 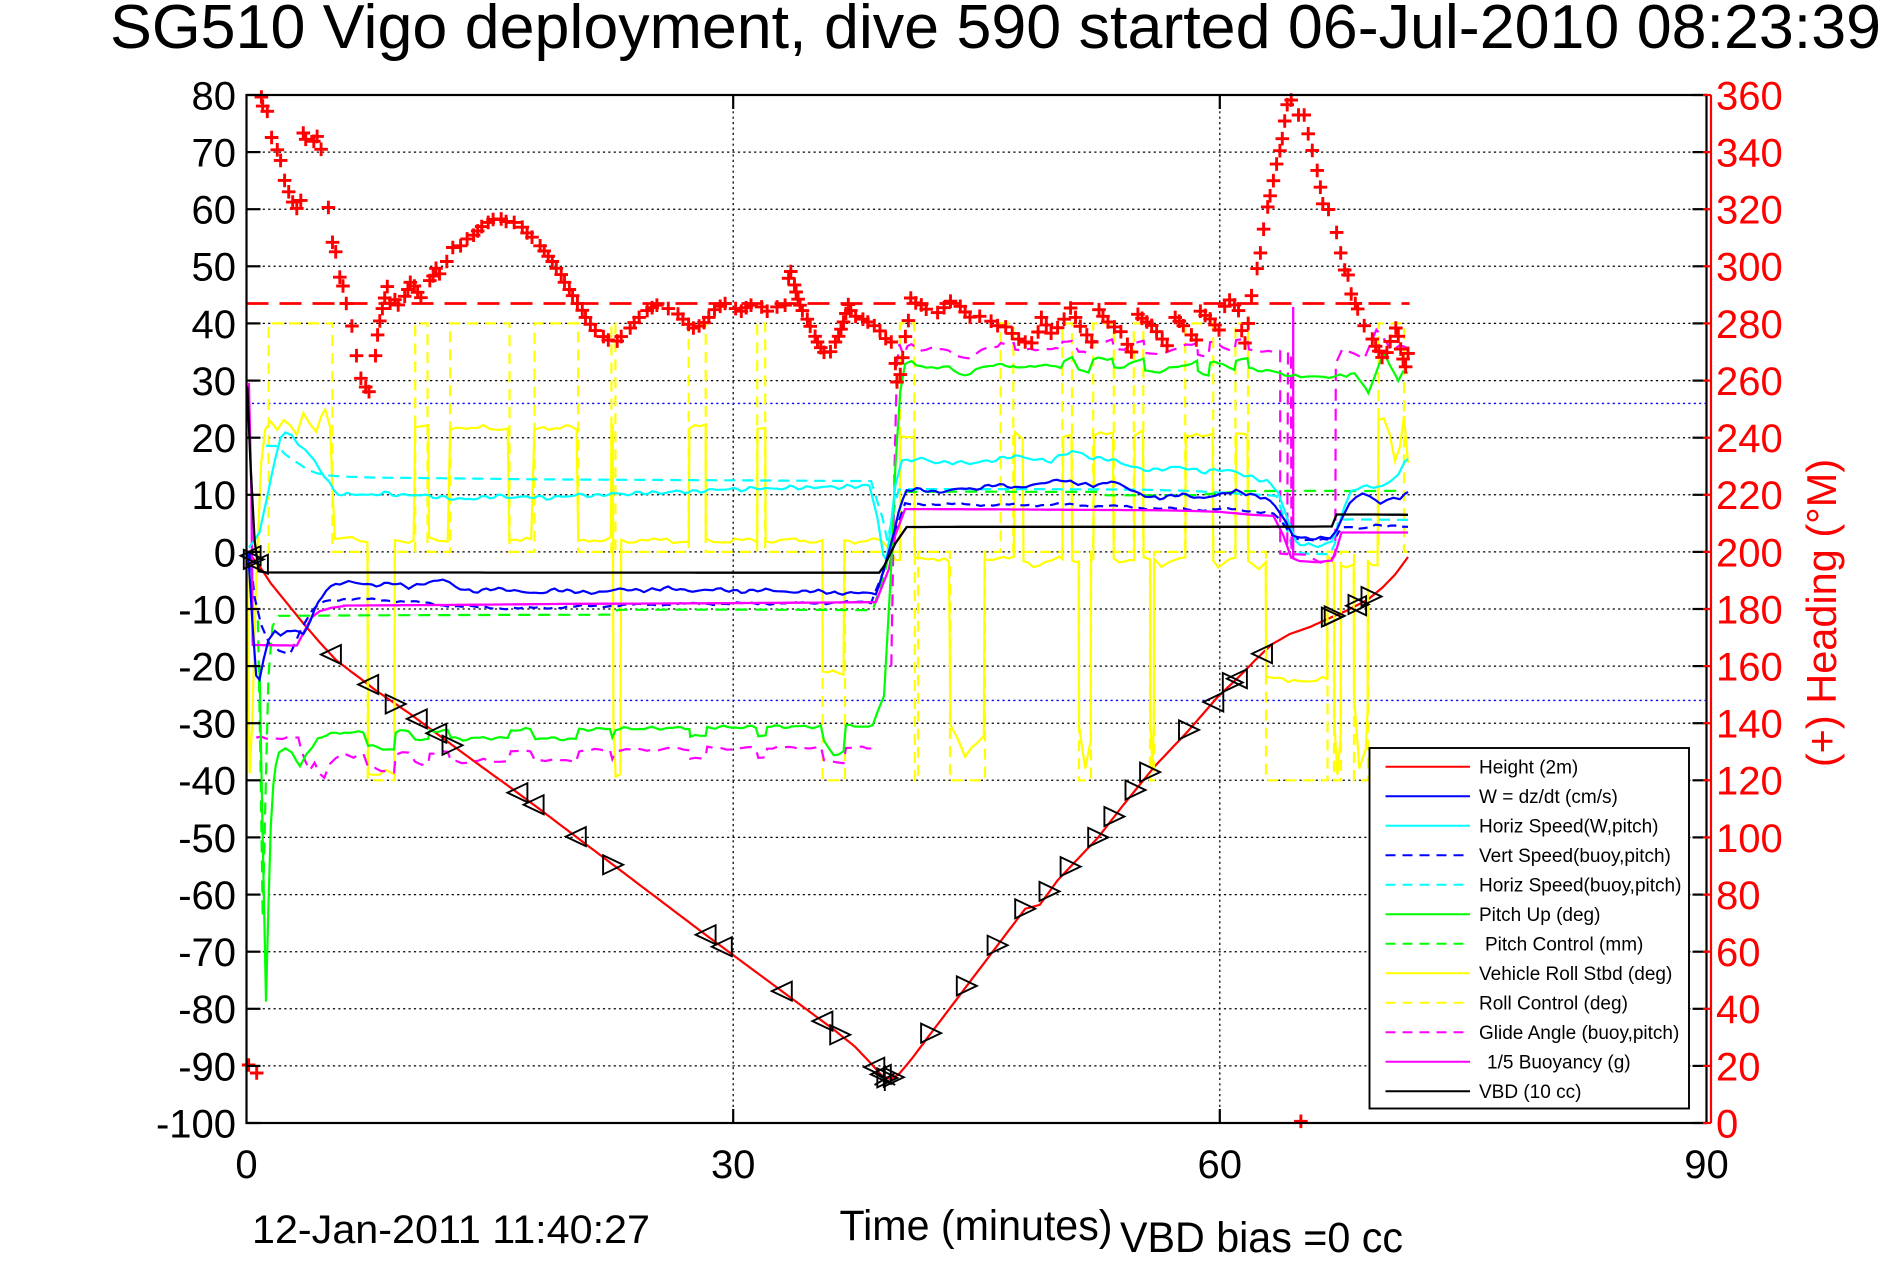 What do you see at coordinates (1749, 154) in the screenshot?
I see `svg-text: 340` at bounding box center [1749, 154].